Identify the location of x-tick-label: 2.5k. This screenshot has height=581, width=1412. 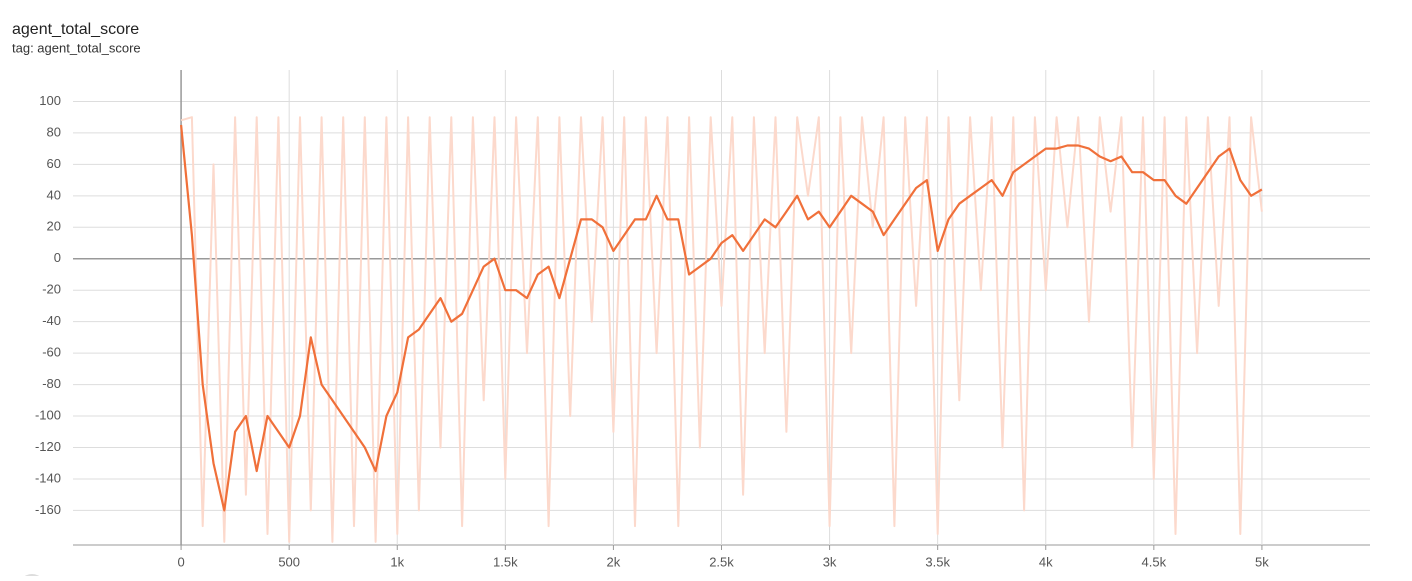
(721, 561).